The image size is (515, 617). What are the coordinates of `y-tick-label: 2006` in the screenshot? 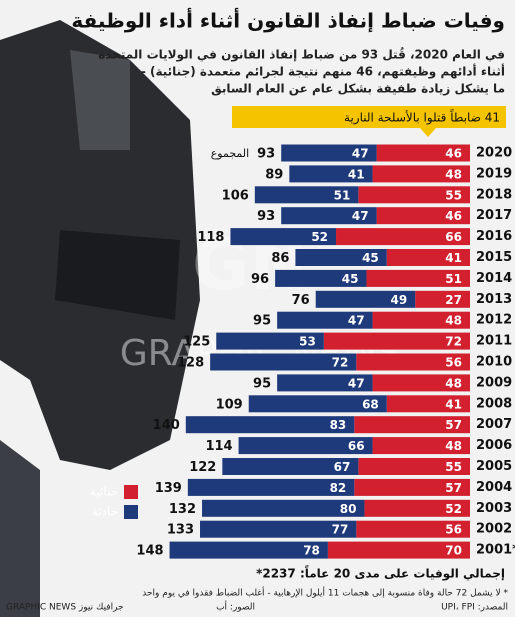 It's located at (494, 445).